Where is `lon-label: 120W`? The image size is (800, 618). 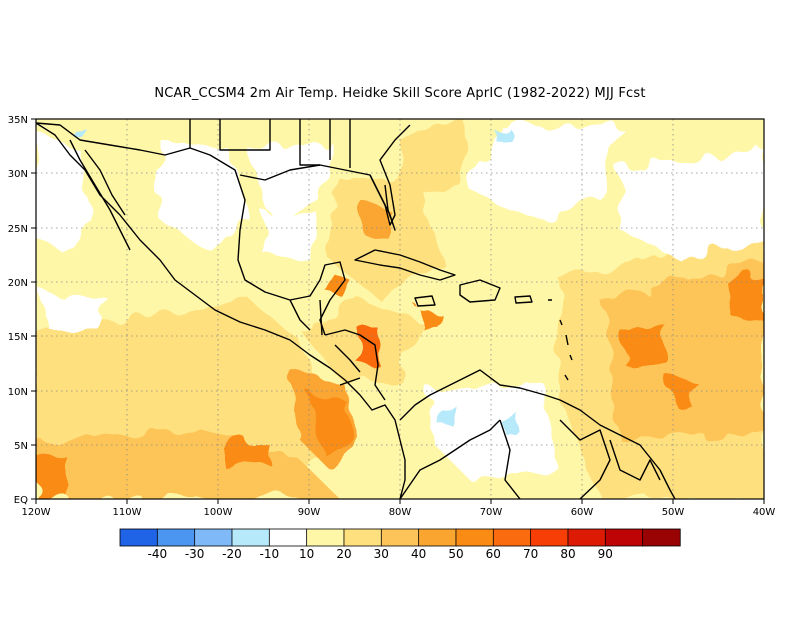 lon-label: 120W is located at coordinates (36, 512).